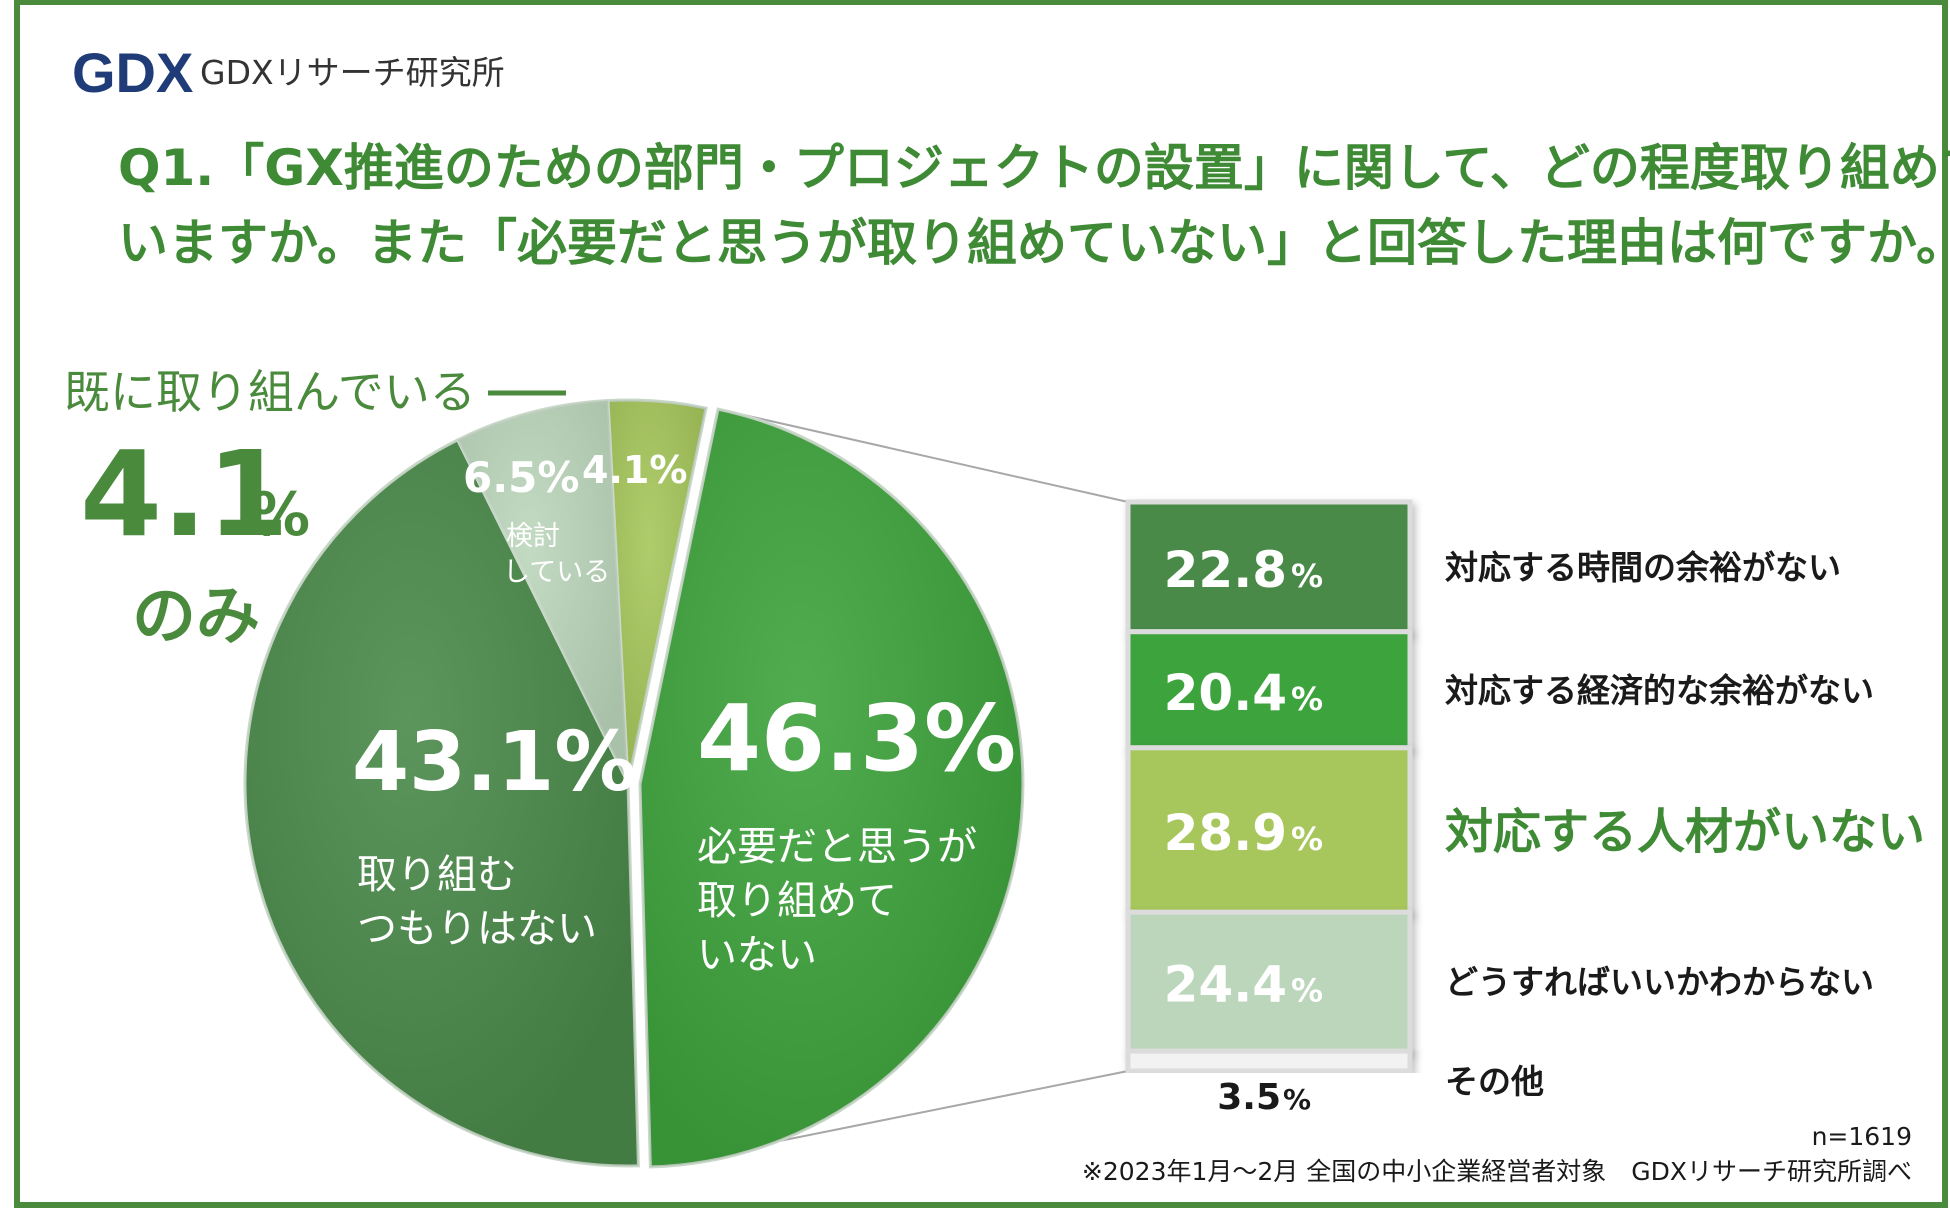  I want to click on slice-already-value: 4.1%, so click(634, 470).